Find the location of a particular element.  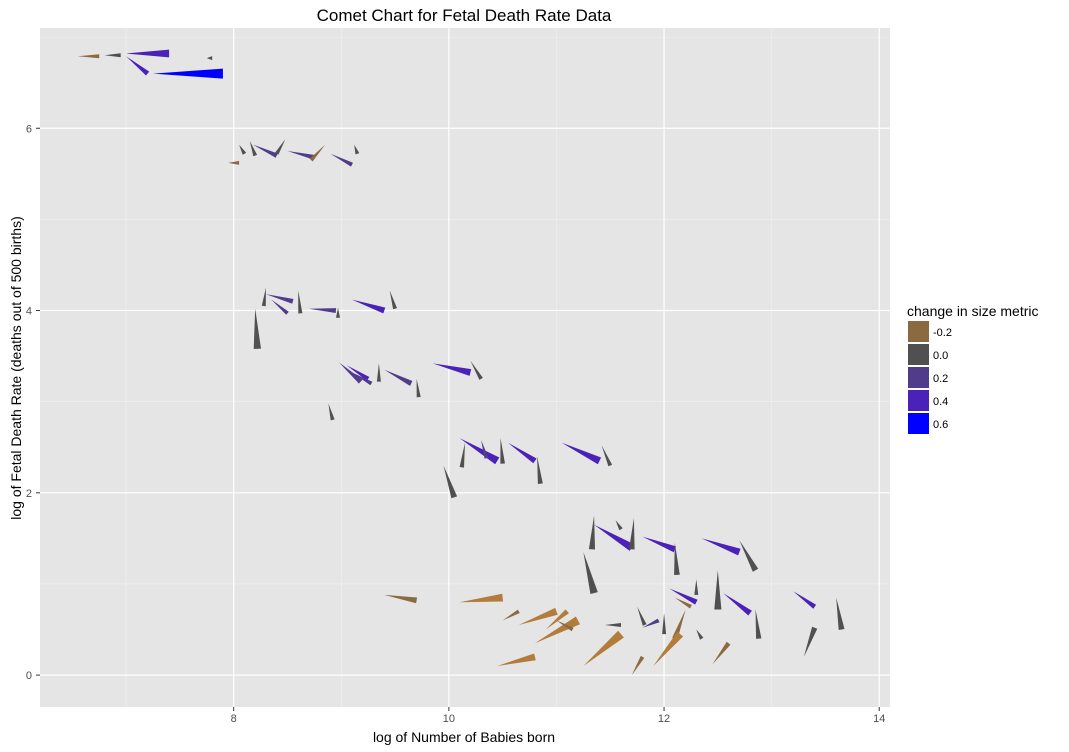

legend-label: 0.0 is located at coordinates (940, 356).